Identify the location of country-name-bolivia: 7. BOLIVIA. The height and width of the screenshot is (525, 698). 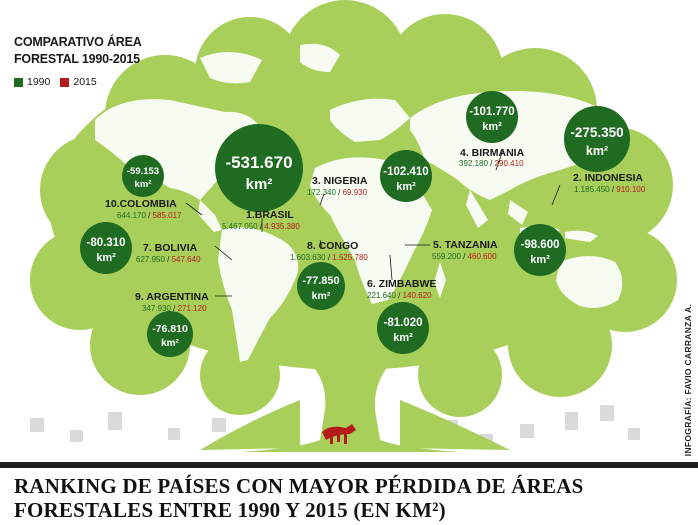
(170, 248).